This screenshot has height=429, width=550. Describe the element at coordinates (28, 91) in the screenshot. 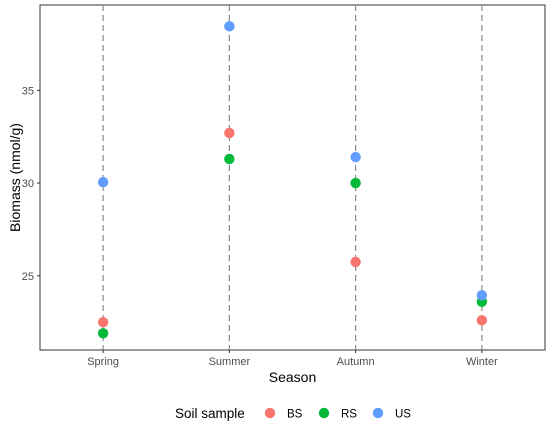

I see `y-tick-label: 35` at that location.